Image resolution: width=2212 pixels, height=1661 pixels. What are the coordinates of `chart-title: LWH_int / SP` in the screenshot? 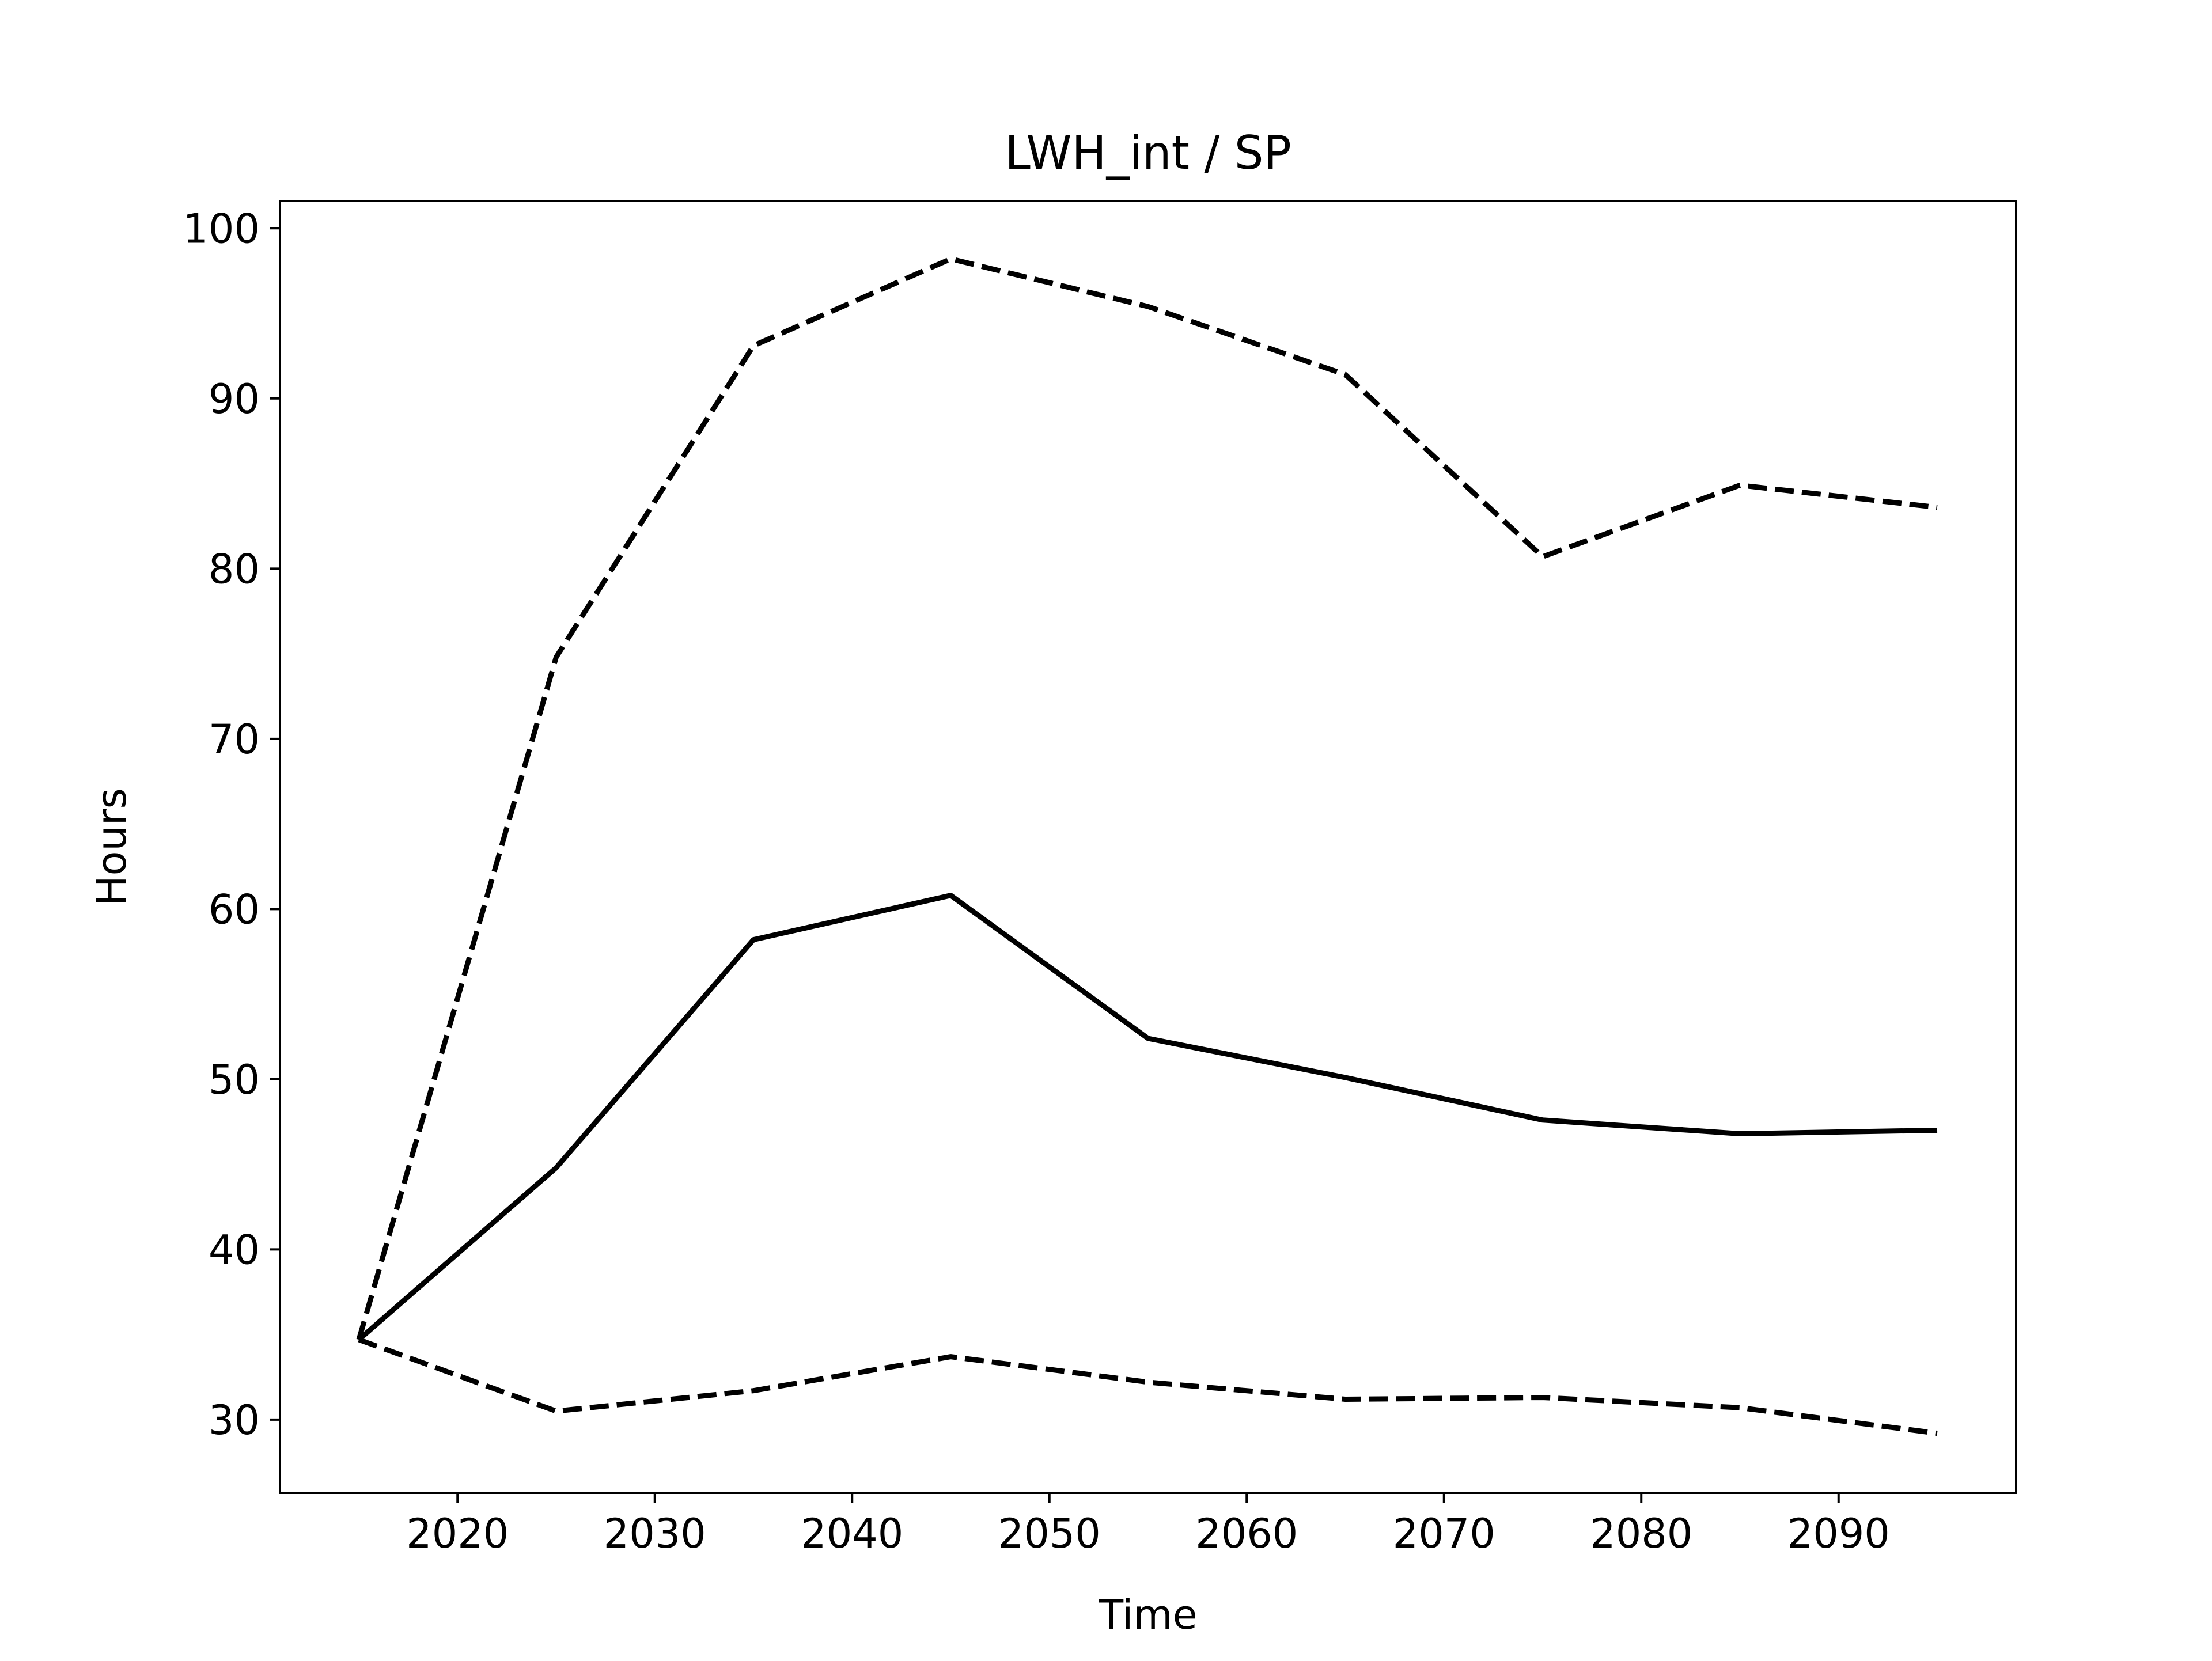 It's located at (1148, 153).